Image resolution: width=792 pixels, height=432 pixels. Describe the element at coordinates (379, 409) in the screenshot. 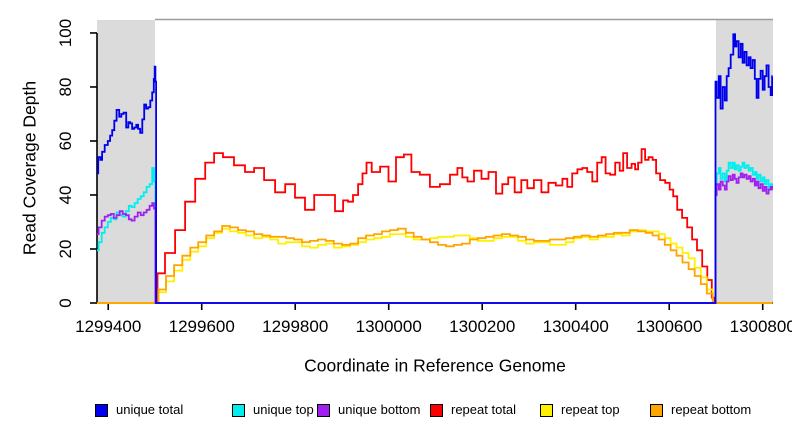

I see `legend-label: unique bottom` at that location.